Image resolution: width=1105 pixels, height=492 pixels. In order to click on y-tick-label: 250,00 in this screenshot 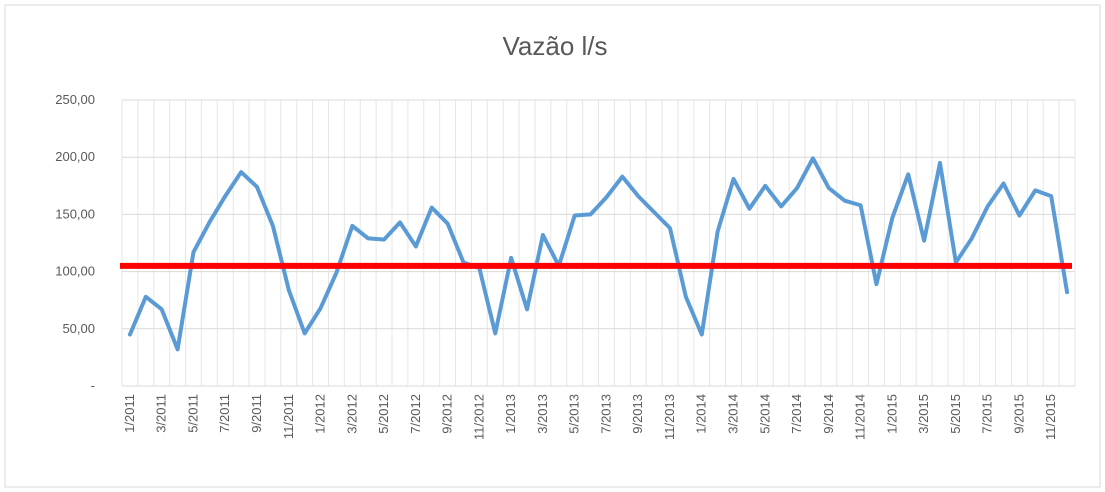, I will do `click(75, 99)`.